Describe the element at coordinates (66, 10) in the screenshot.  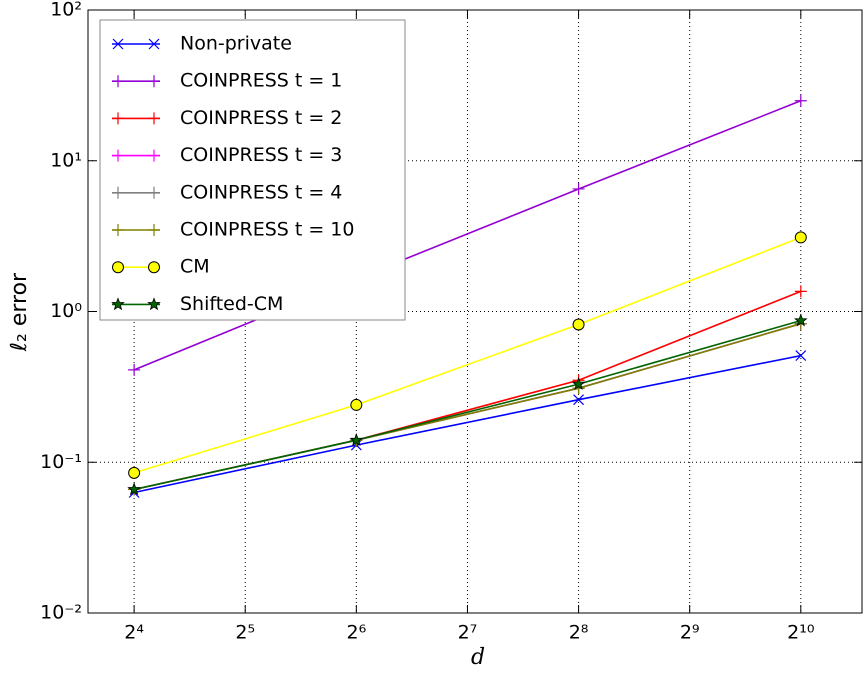
I see `y-tick-label: 10²` at that location.